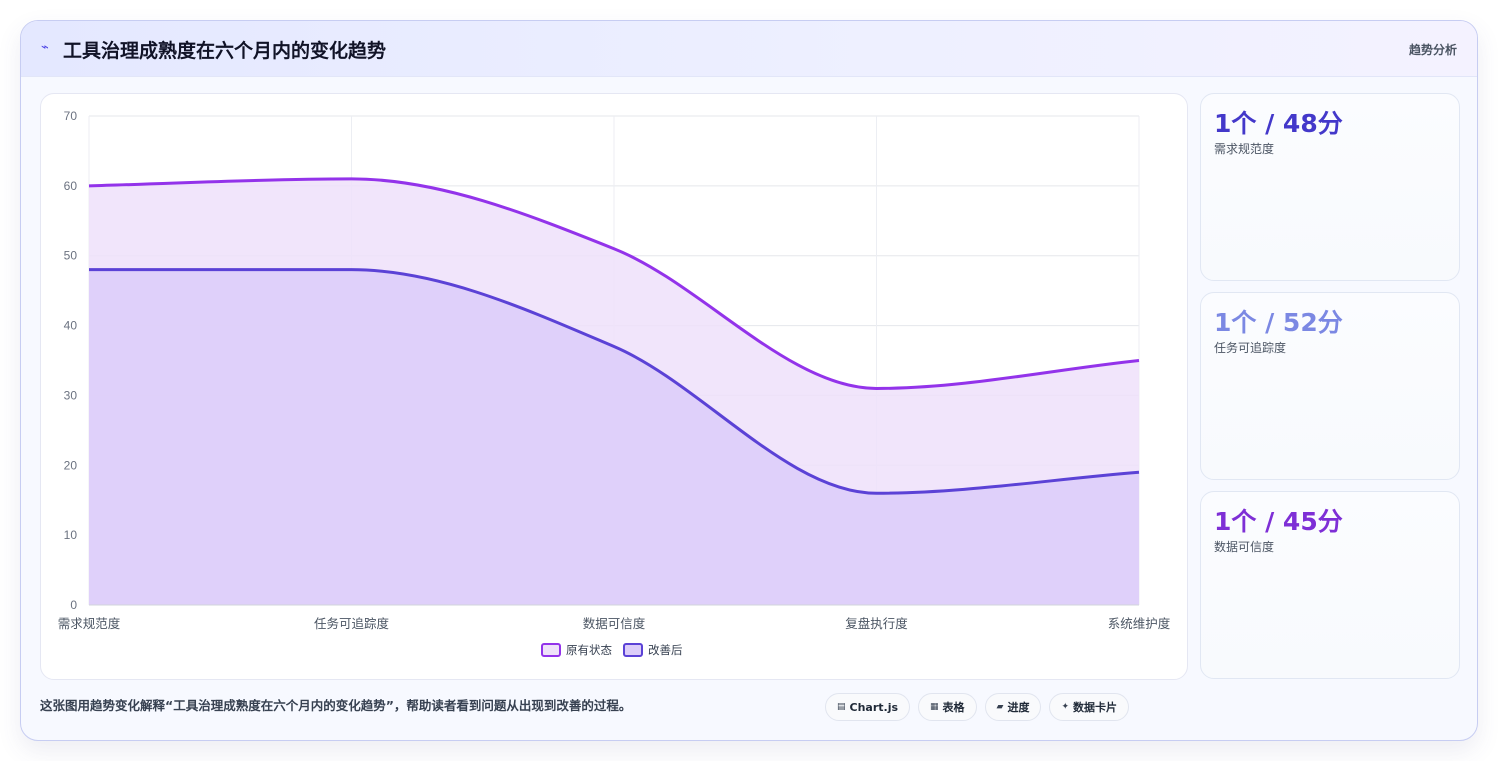 The width and height of the screenshot is (1498, 761). What do you see at coordinates (665, 650) in the screenshot?
I see `legend-label: 改善后` at bounding box center [665, 650].